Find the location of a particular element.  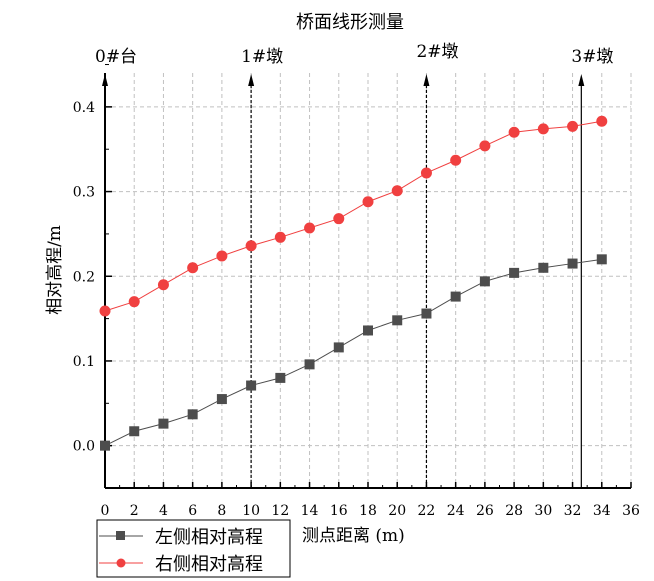

x-tick-label: 14 is located at coordinates (310, 511).